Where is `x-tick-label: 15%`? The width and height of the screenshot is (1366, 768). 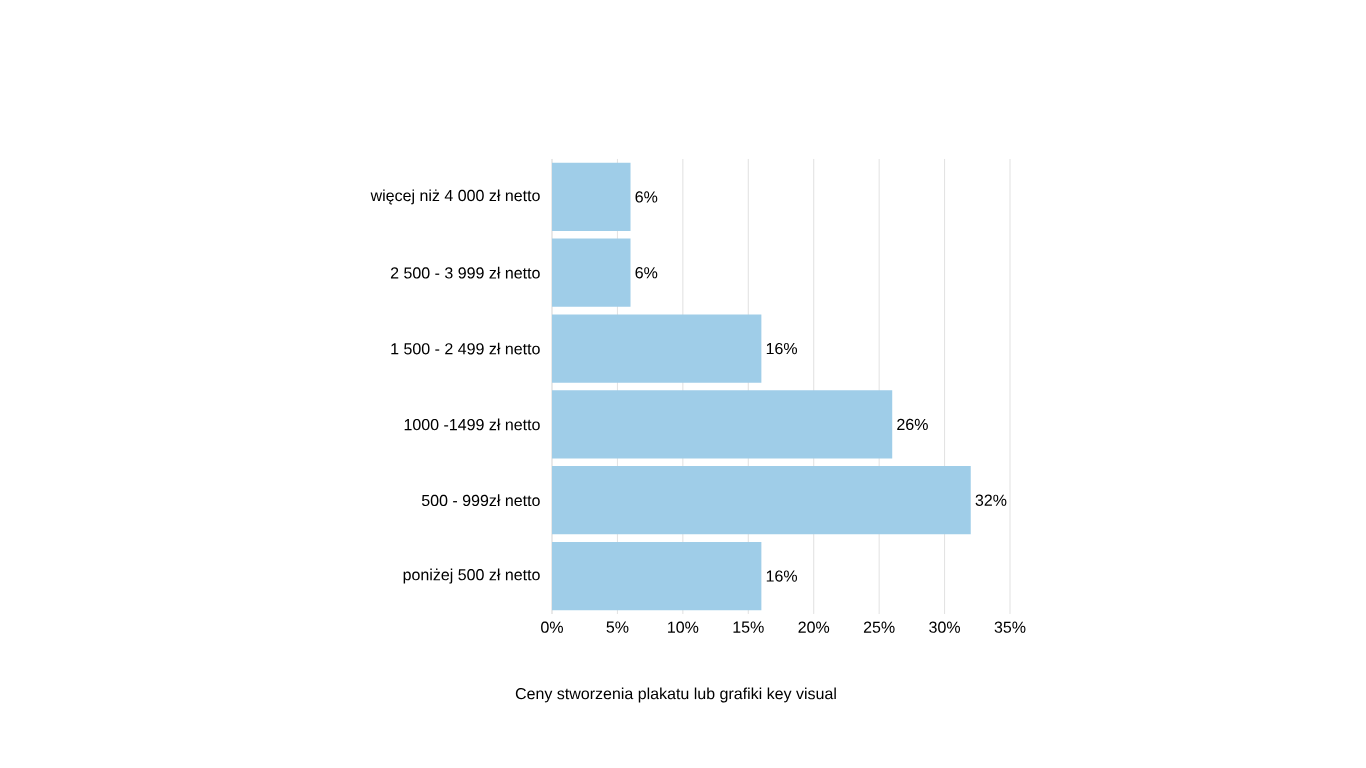
x-tick-label: 15% is located at coordinates (748, 627).